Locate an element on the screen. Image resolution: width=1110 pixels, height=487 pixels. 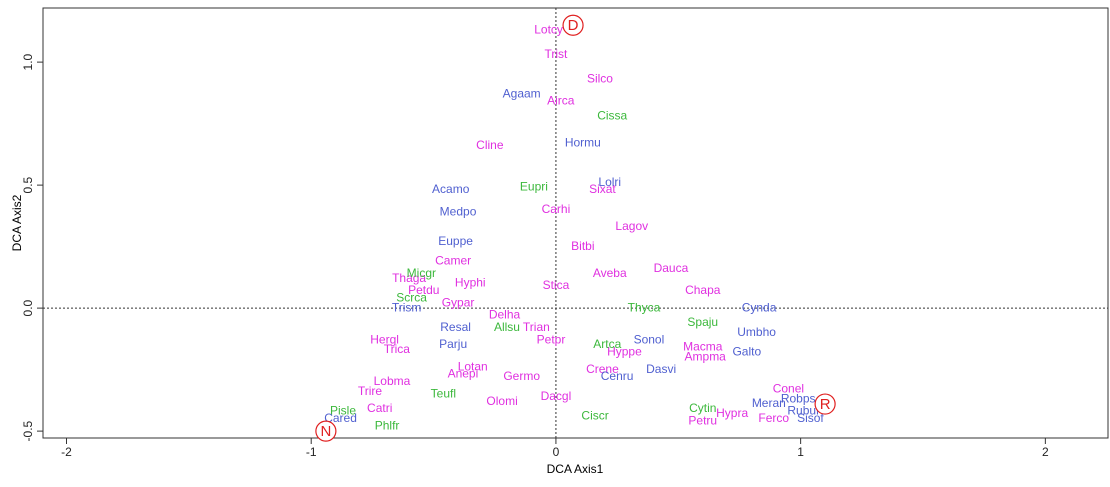
species-label: Lolri is located at coordinates (609, 182).